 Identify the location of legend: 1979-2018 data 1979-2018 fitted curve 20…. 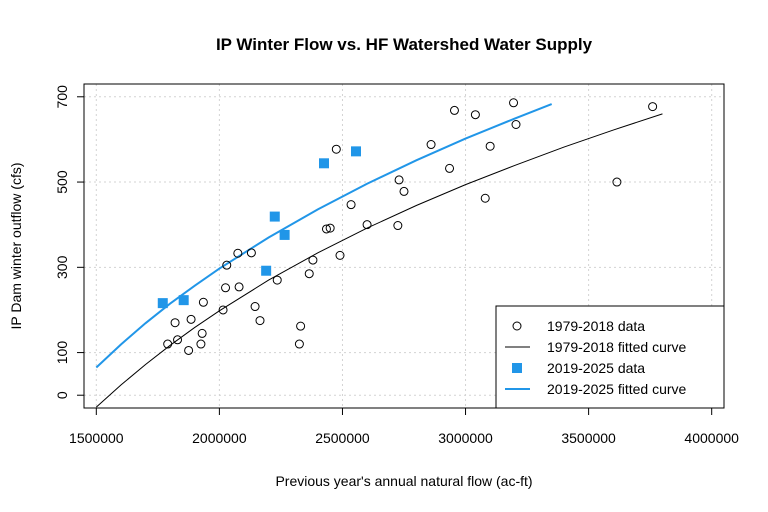
(610, 357).